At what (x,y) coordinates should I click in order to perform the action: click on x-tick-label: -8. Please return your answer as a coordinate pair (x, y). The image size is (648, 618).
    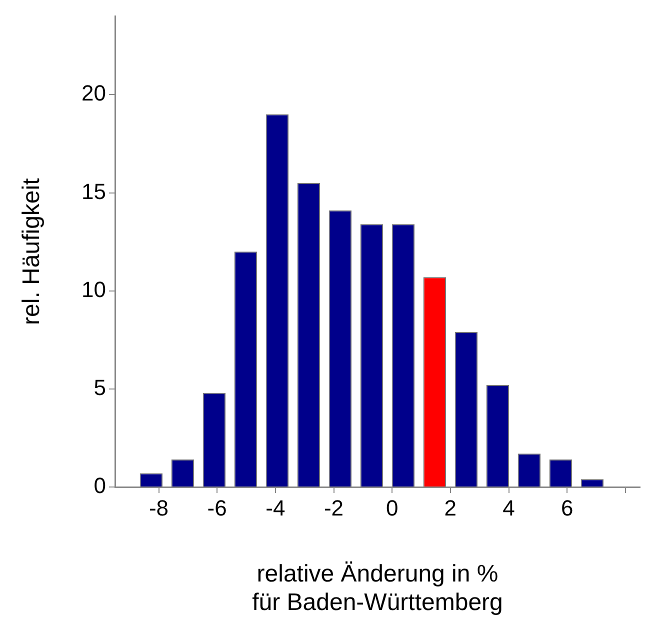
    Looking at the image, I should click on (158, 507).